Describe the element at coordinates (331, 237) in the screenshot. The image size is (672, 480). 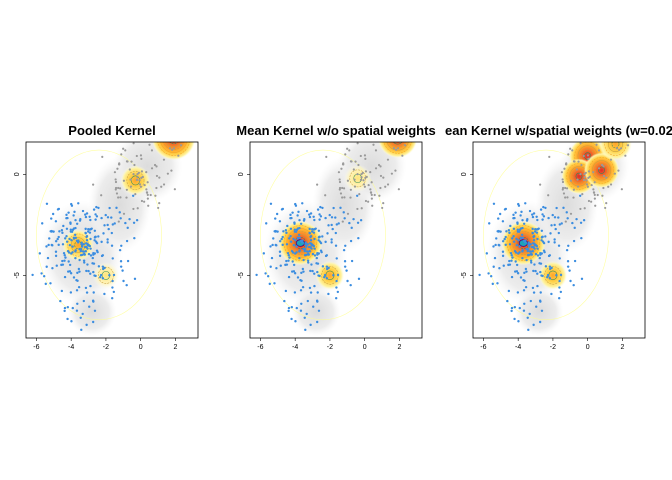
I see `scatter-points` at that location.